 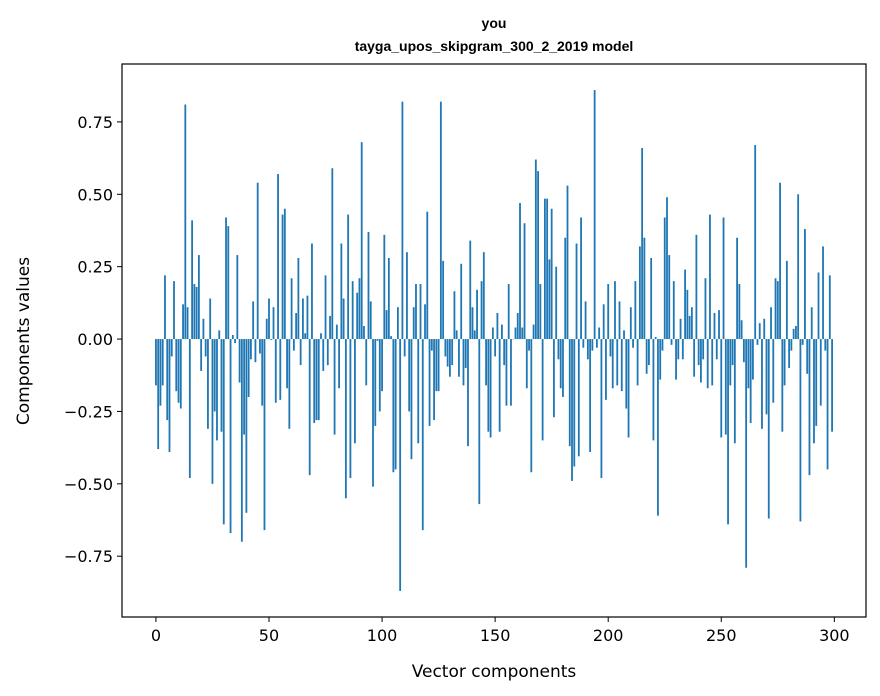 What do you see at coordinates (95, 267) in the screenshot?
I see `y-tick-label: 0.25` at bounding box center [95, 267].